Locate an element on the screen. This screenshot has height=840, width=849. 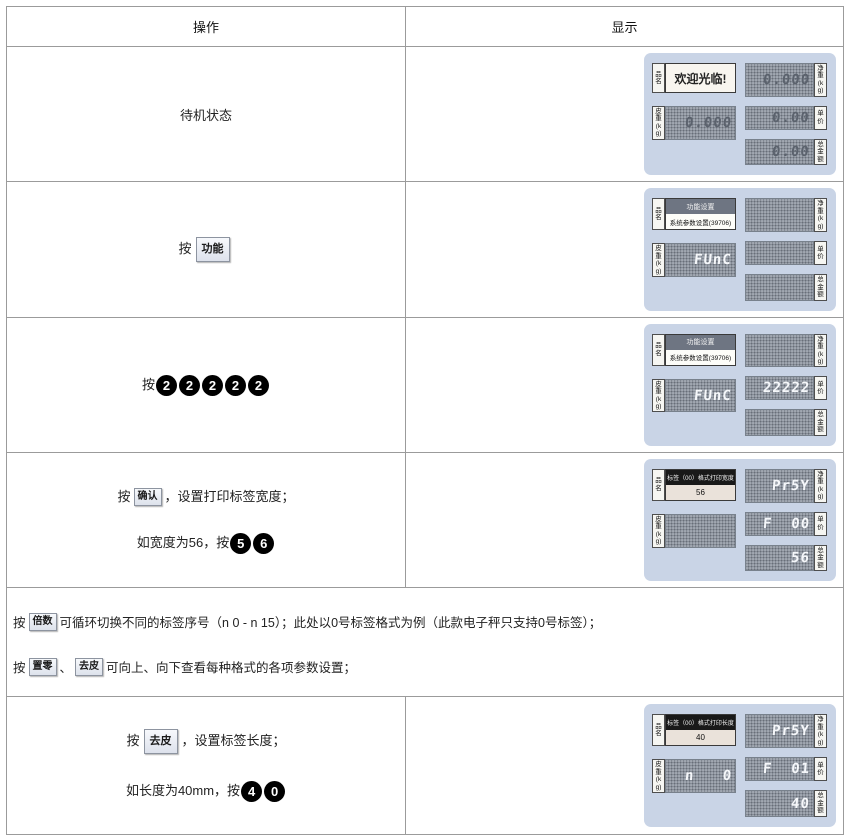
scale-display-panel-4: 品名 标签（00）格式打印宽度 56 皮重(kg) Pr5Y 净重(k is located at coordinates (740, 520).